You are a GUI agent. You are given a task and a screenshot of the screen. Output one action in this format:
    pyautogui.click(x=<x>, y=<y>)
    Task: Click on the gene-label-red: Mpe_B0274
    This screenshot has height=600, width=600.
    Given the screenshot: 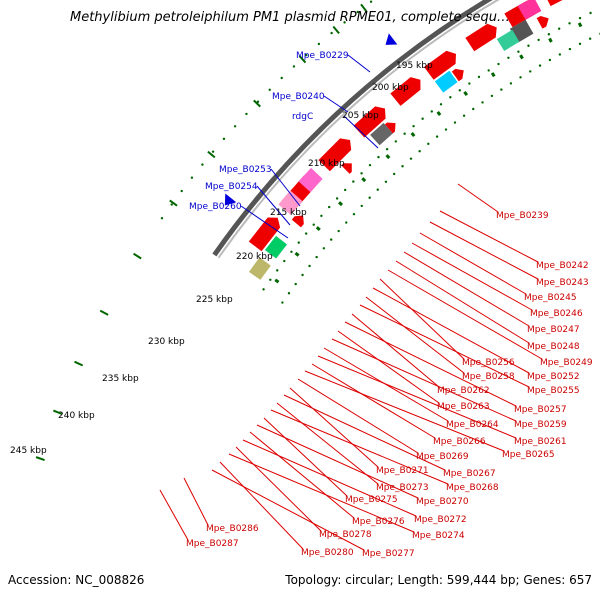 What is the action you would take?
    pyautogui.click(x=438, y=536)
    